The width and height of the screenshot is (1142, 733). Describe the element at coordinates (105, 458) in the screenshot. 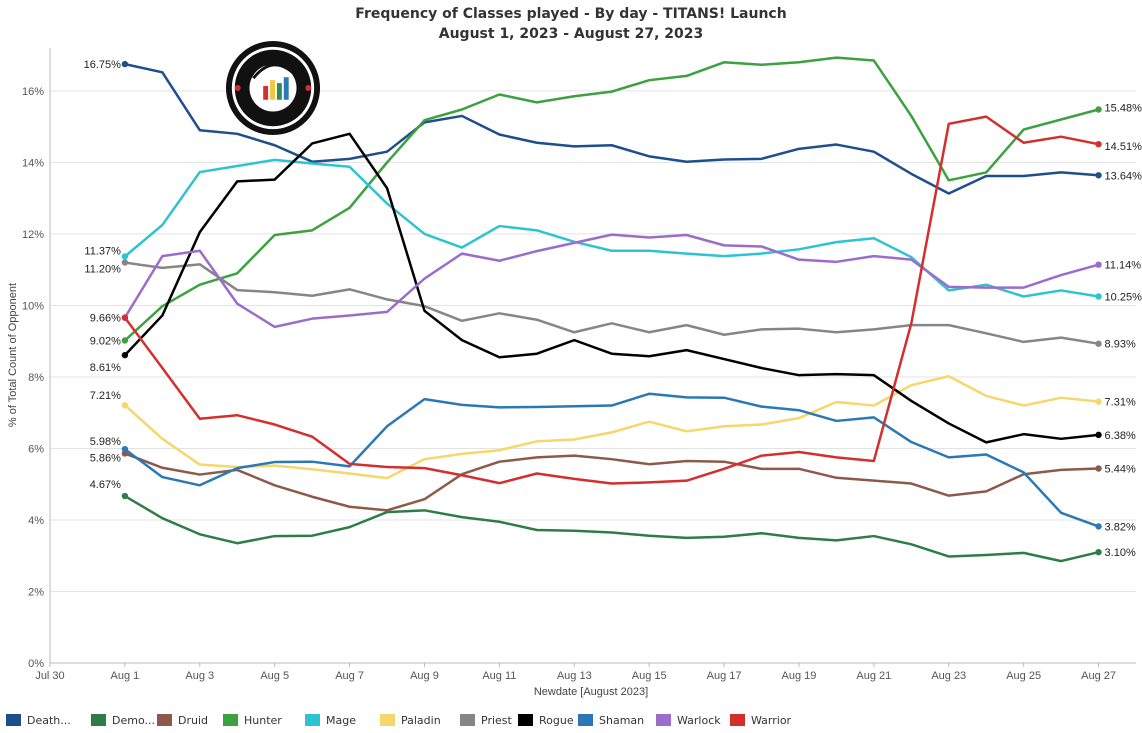

I see `start-label: 5.86%` at that location.